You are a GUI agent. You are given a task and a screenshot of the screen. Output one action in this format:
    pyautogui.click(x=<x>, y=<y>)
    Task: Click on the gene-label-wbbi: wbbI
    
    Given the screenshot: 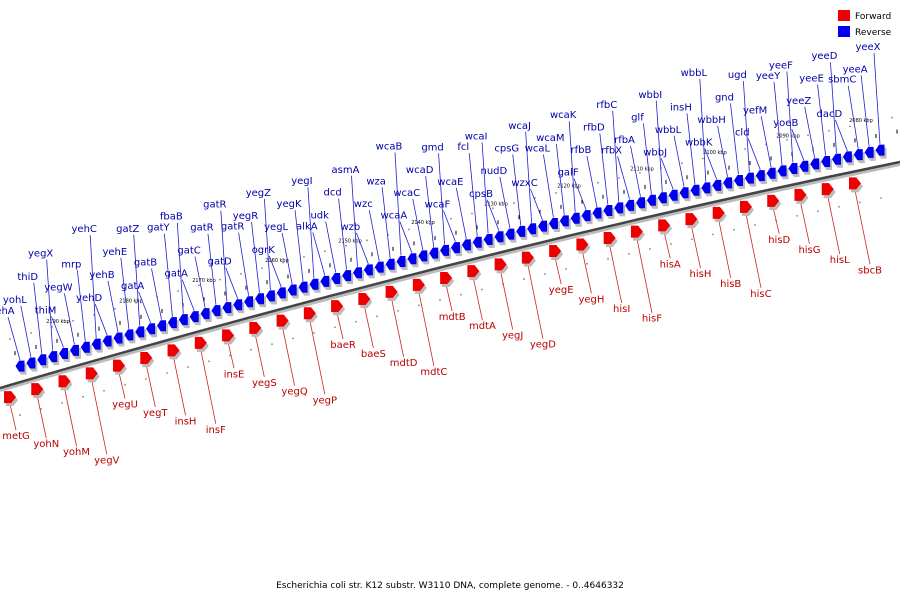 What is the action you would take?
    pyautogui.click(x=650, y=95)
    